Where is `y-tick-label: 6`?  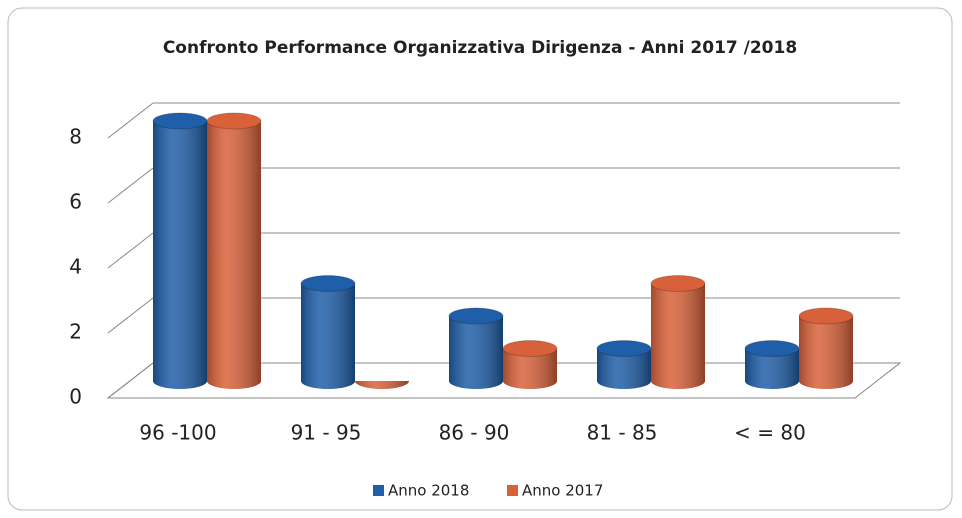 y-tick-label: 6 is located at coordinates (75, 202).